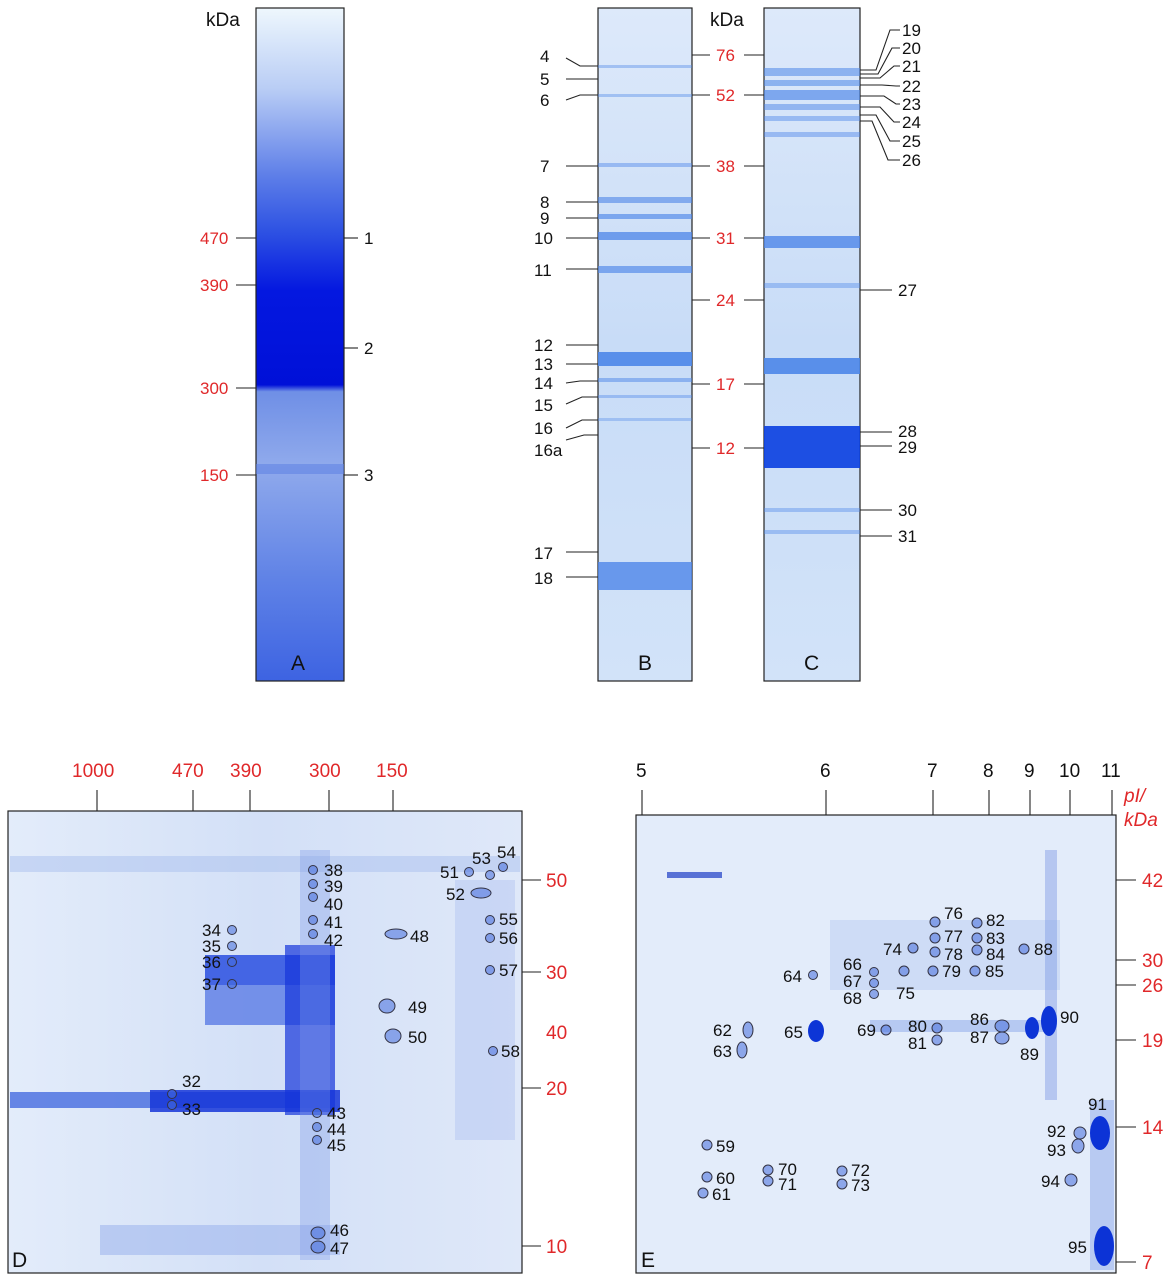 The height and width of the screenshot is (1274, 1175). Describe the element at coordinates (93, 771) in the screenshot. I see `svg-text: 1000` at that location.